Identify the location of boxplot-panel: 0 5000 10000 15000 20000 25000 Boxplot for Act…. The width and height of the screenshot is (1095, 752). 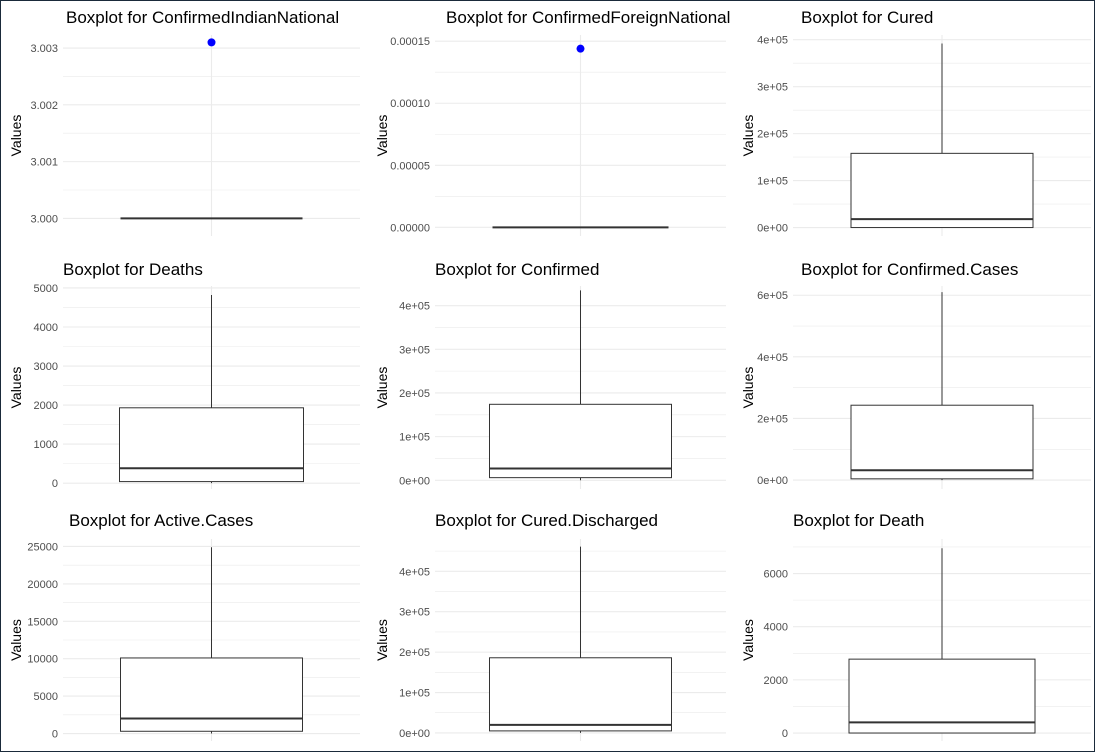
(184, 626).